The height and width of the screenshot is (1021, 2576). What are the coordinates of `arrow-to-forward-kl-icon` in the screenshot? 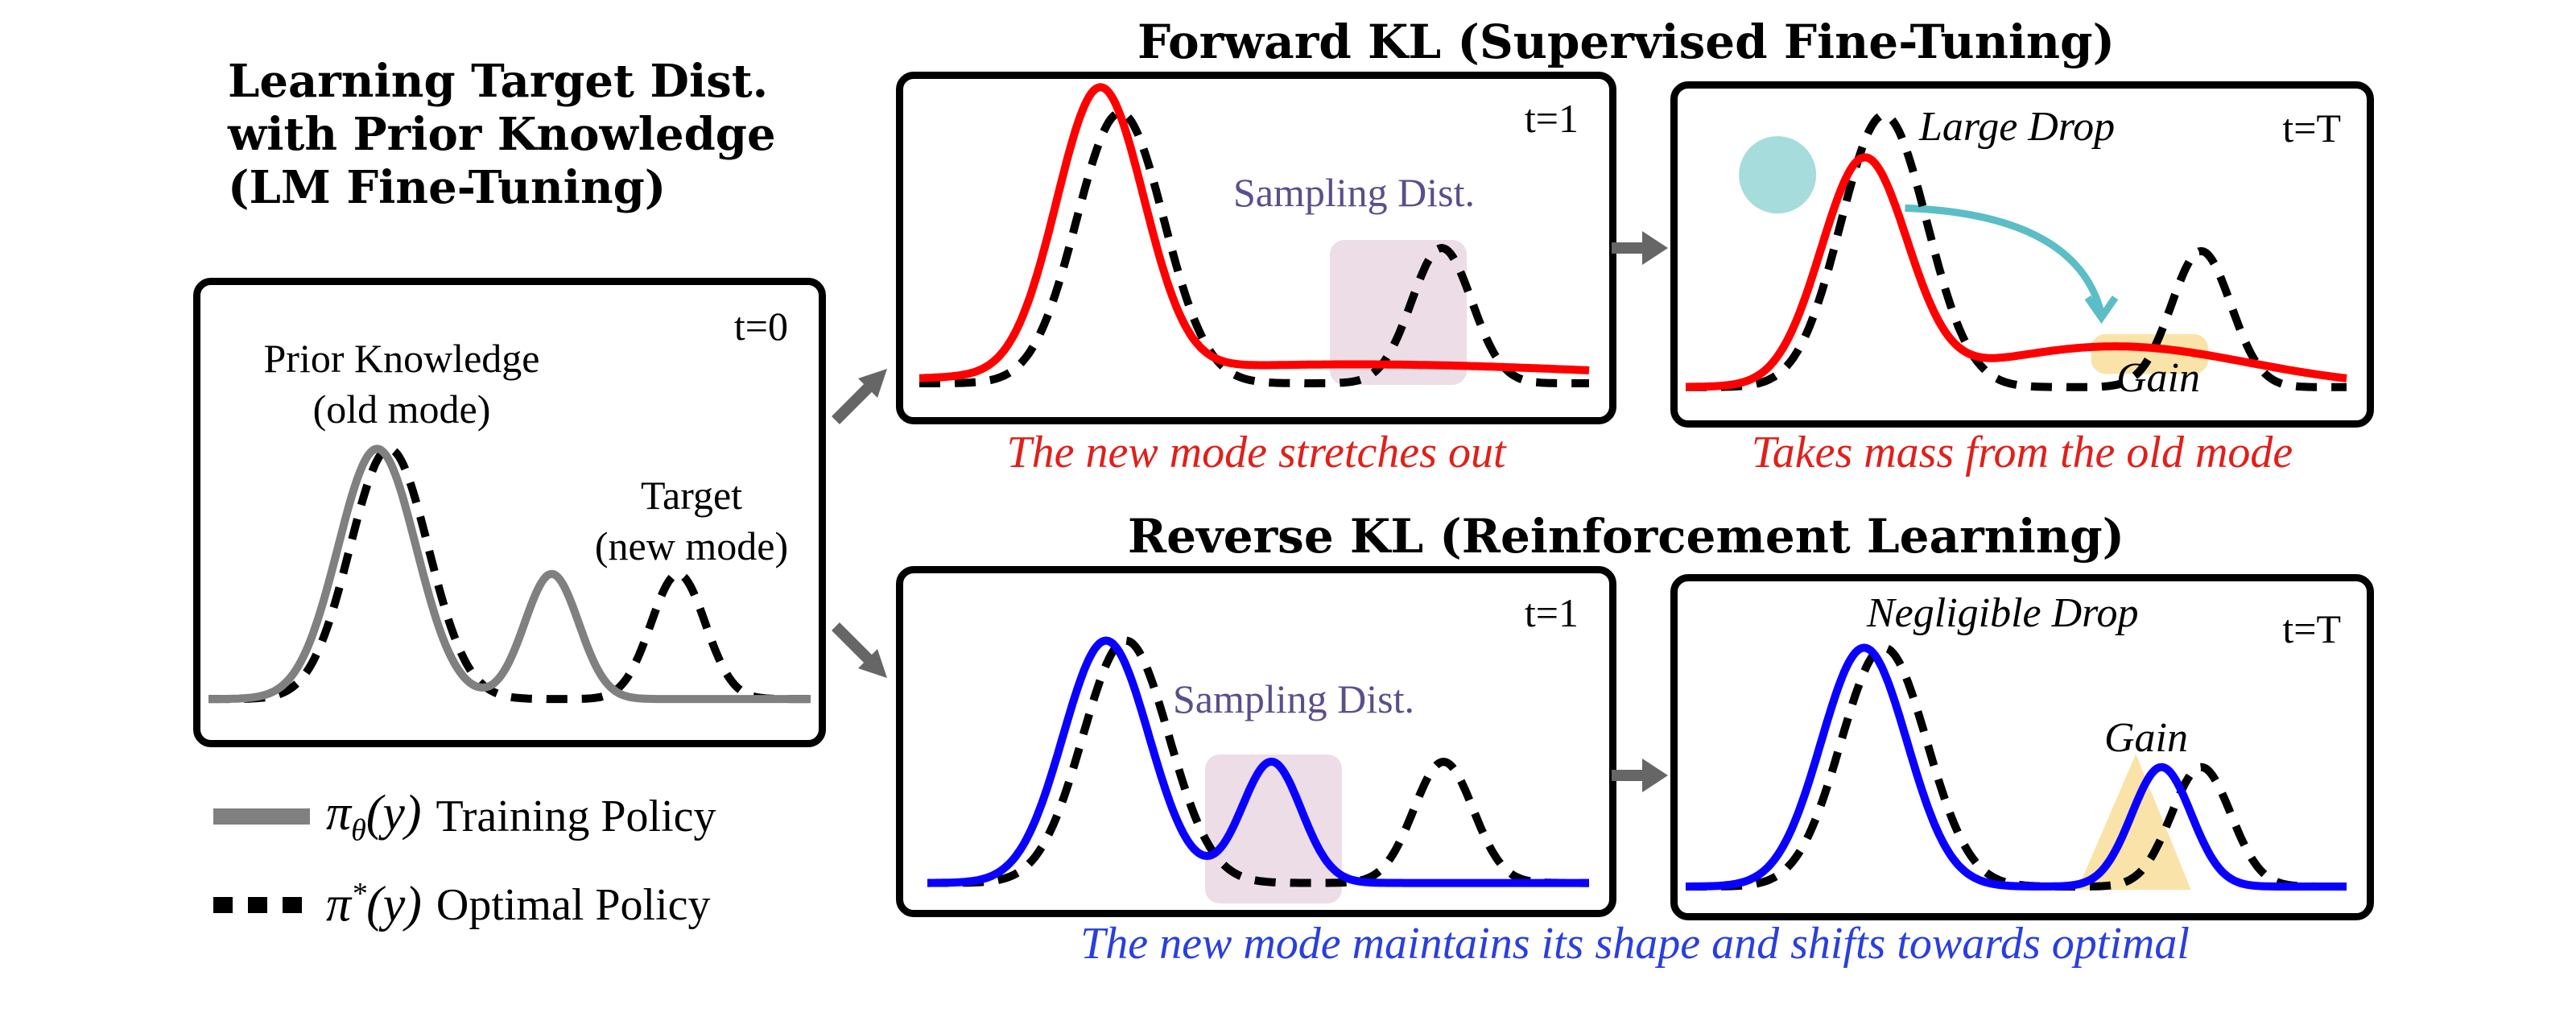 It's located at (859, 396).